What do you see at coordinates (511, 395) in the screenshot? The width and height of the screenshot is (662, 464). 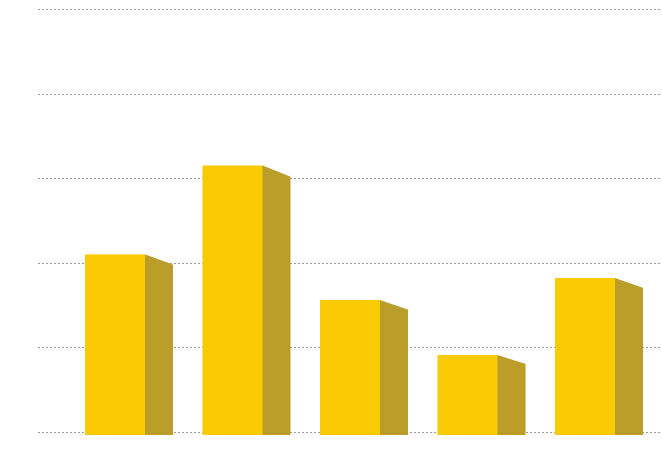 I see `bar-4-side` at bounding box center [511, 395].